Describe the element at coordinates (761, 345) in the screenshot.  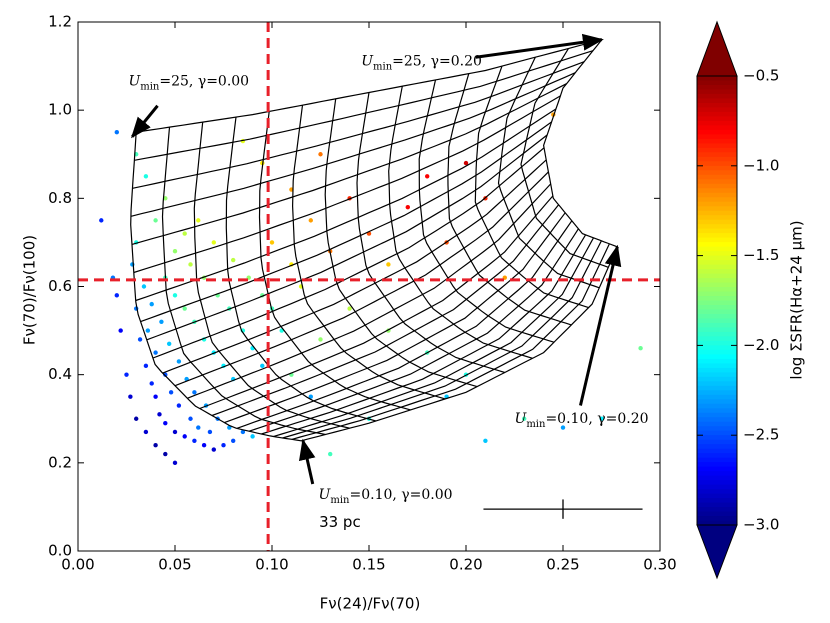
I see `colorbar-tick-label: −2.0` at that location.